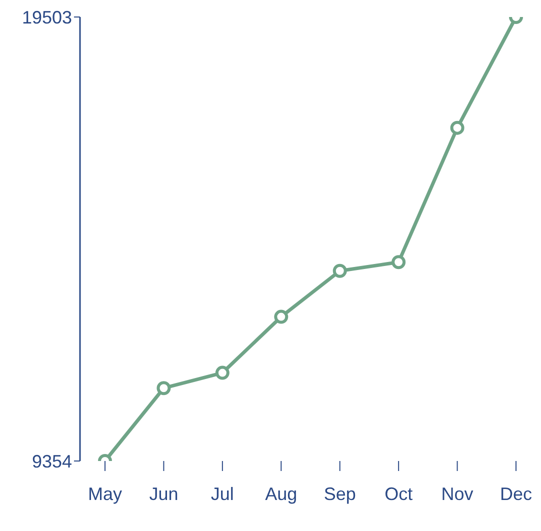  Describe the element at coordinates (457, 494) in the screenshot. I see `x-tick-label: Nov` at that location.